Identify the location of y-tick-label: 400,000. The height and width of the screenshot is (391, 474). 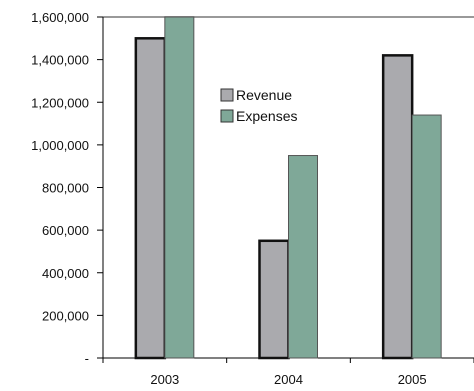
(65, 273).